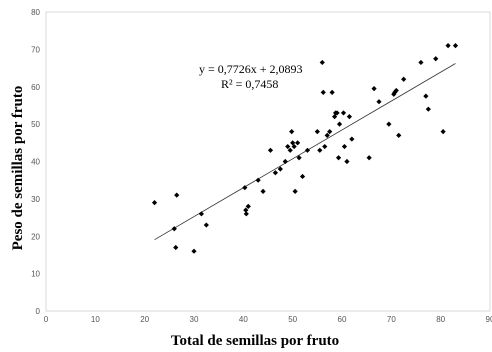  Describe the element at coordinates (243, 319) in the screenshot. I see `x-tick-label: 40` at that location.